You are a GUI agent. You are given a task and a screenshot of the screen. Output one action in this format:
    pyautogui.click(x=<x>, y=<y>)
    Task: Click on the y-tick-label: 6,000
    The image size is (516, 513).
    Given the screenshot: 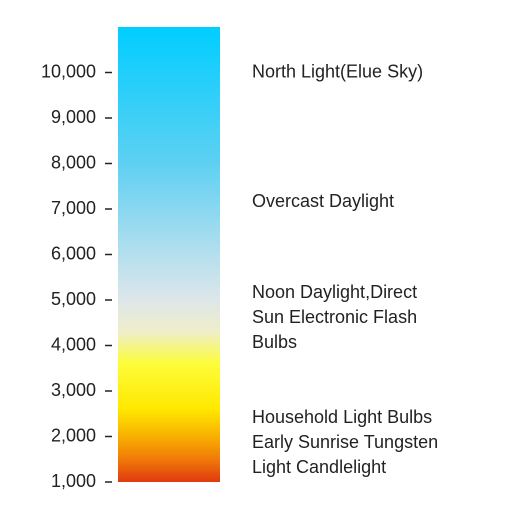 What is the action you would take?
    pyautogui.click(x=73, y=253)
    